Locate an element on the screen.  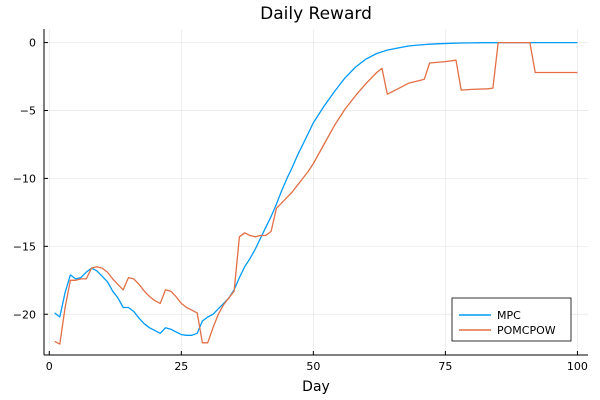
y-tick-label: −10 is located at coordinates (24, 178).